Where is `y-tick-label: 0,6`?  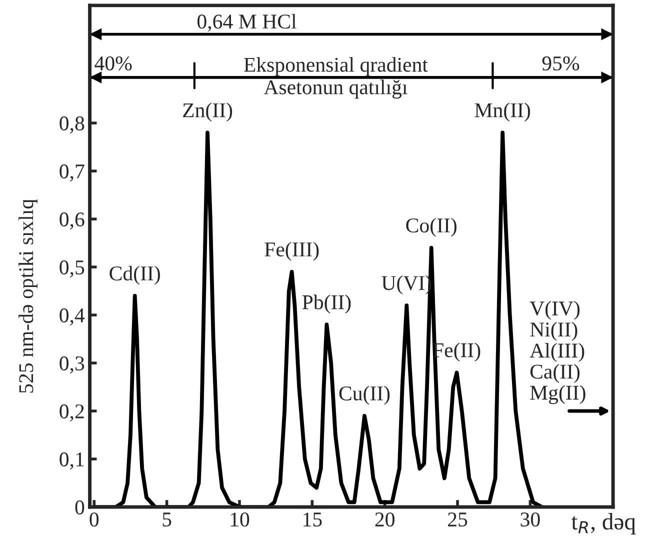
y-tick-label: 0,6 is located at coordinates (72, 221).